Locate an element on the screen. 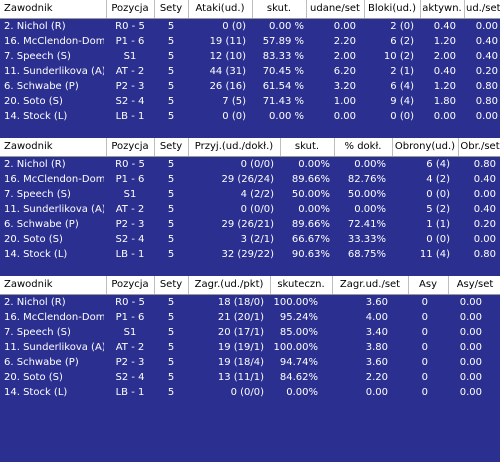 This screenshot has height=462, width=500. header-obrony: Obrony(ud.) is located at coordinates (425, 146).